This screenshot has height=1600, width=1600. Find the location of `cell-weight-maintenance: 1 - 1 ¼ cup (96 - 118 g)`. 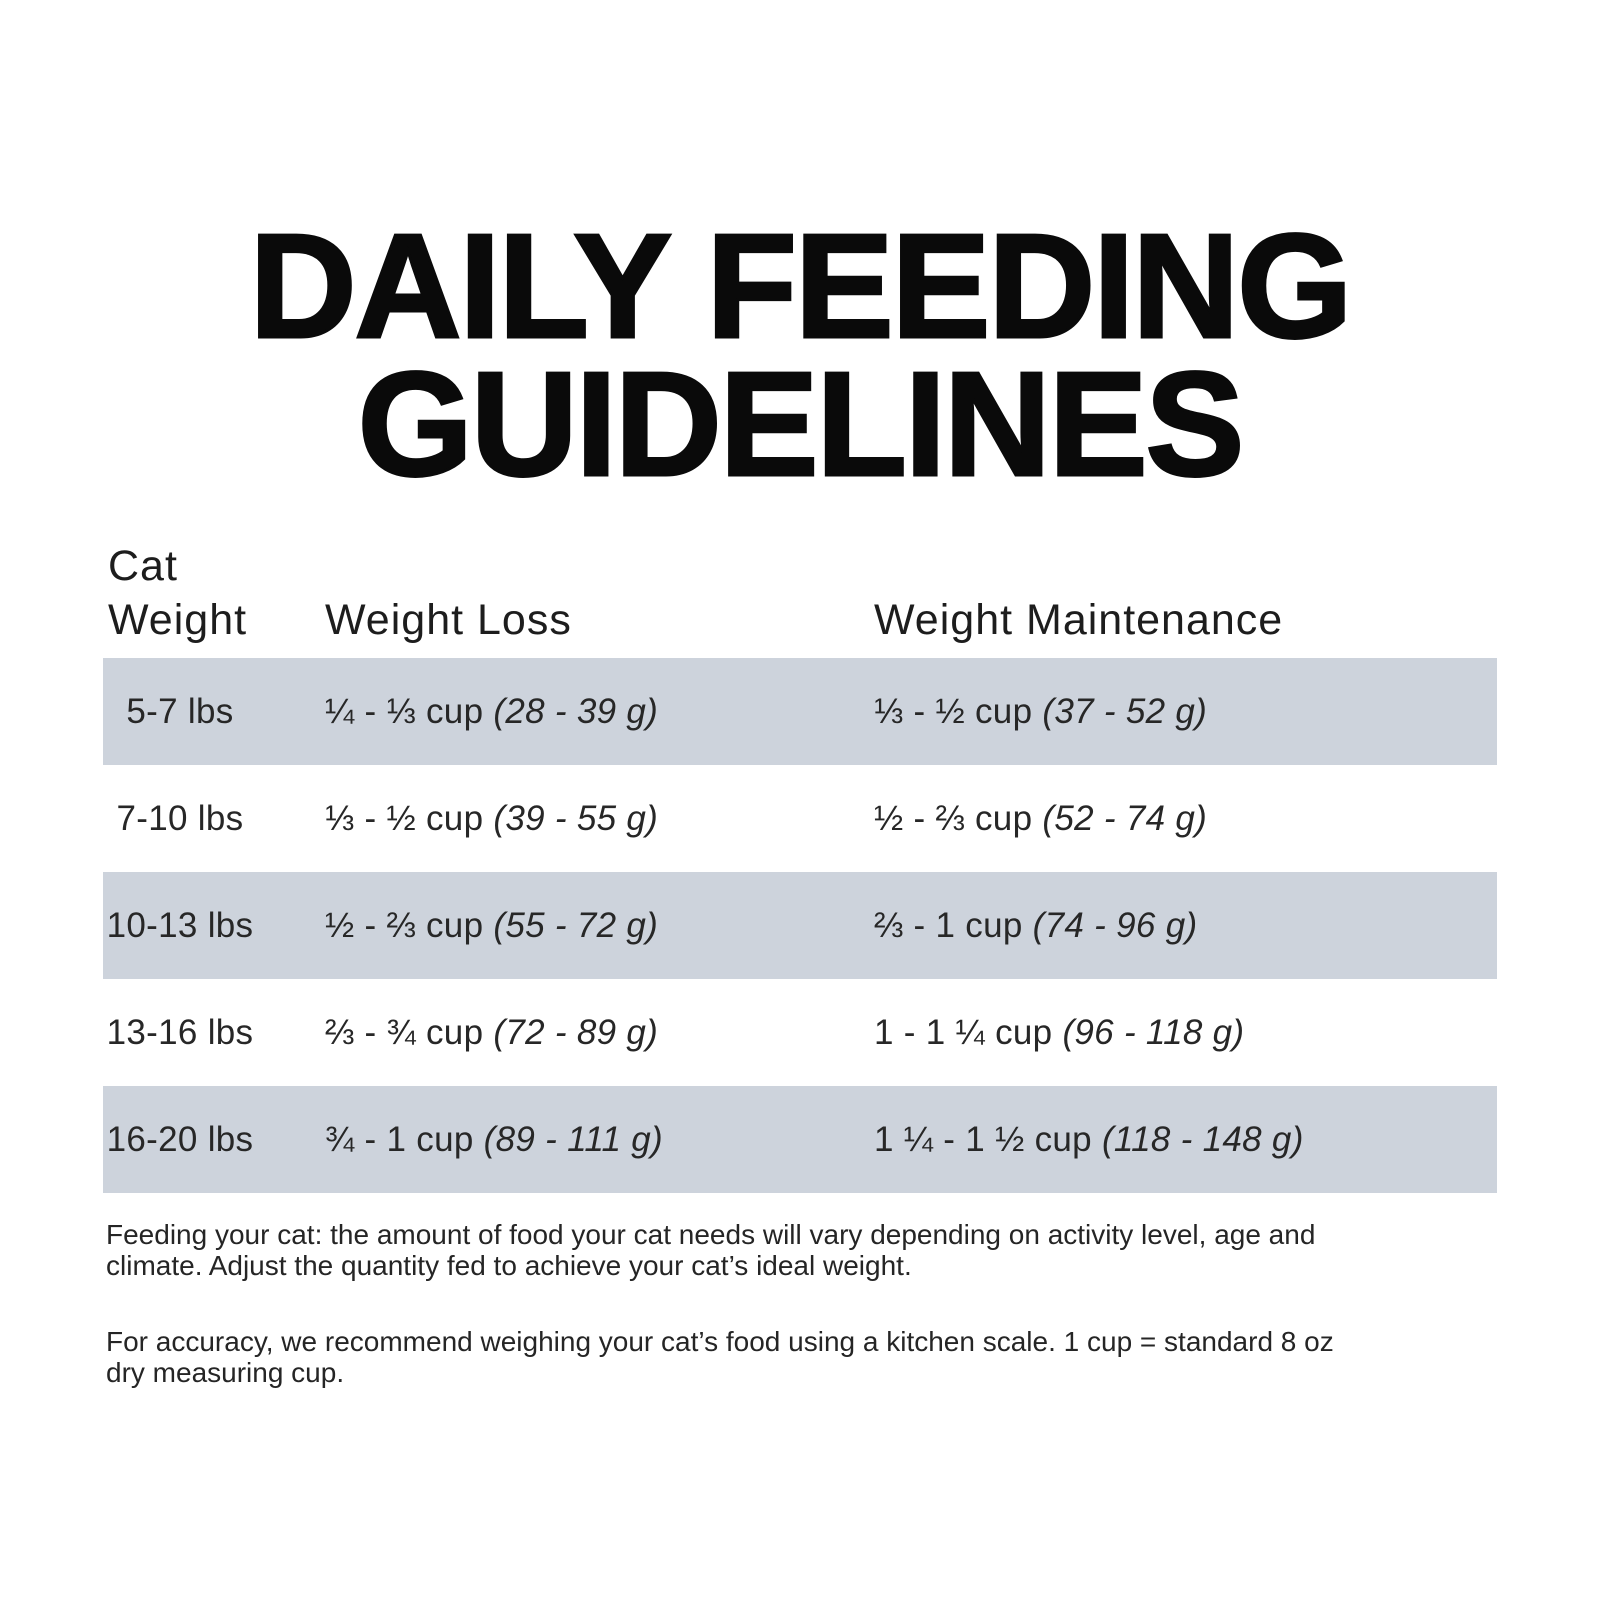

cell-weight-maintenance: 1 - 1 ¼ cup (96 - 118 g) is located at coordinates (1059, 1033).